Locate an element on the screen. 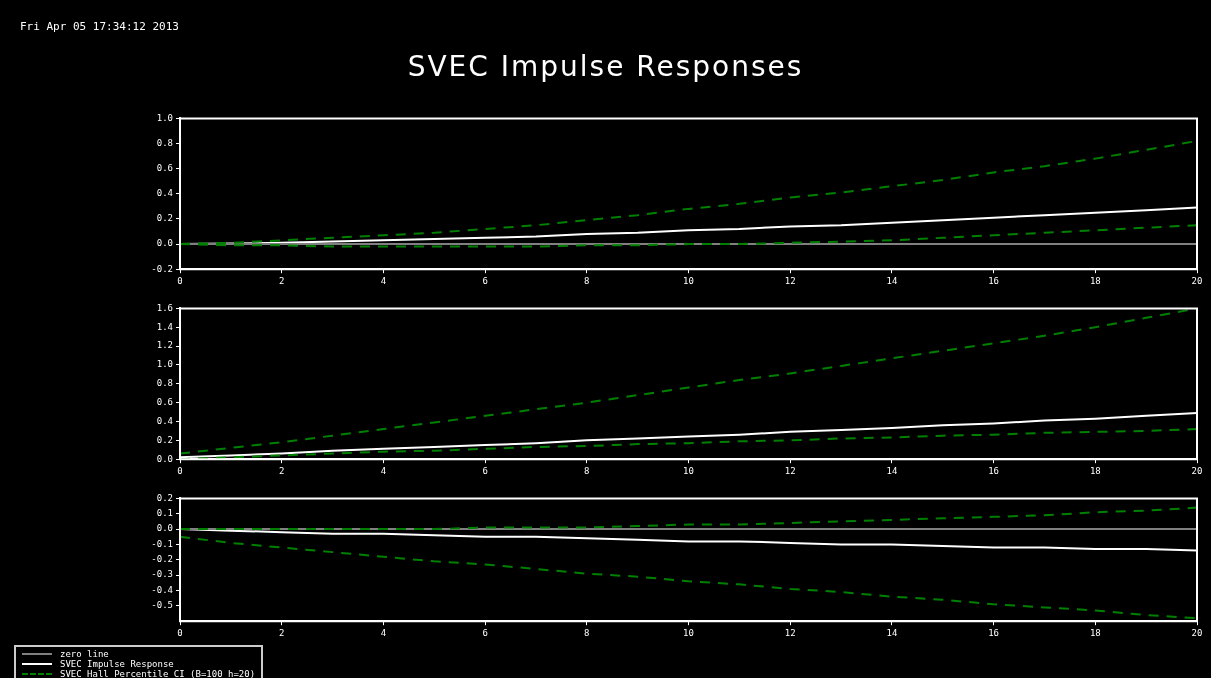 Image resolution: width=1211 pixels, height=678 pixels. y-tick-label: -0.3 is located at coordinates (162, 574).